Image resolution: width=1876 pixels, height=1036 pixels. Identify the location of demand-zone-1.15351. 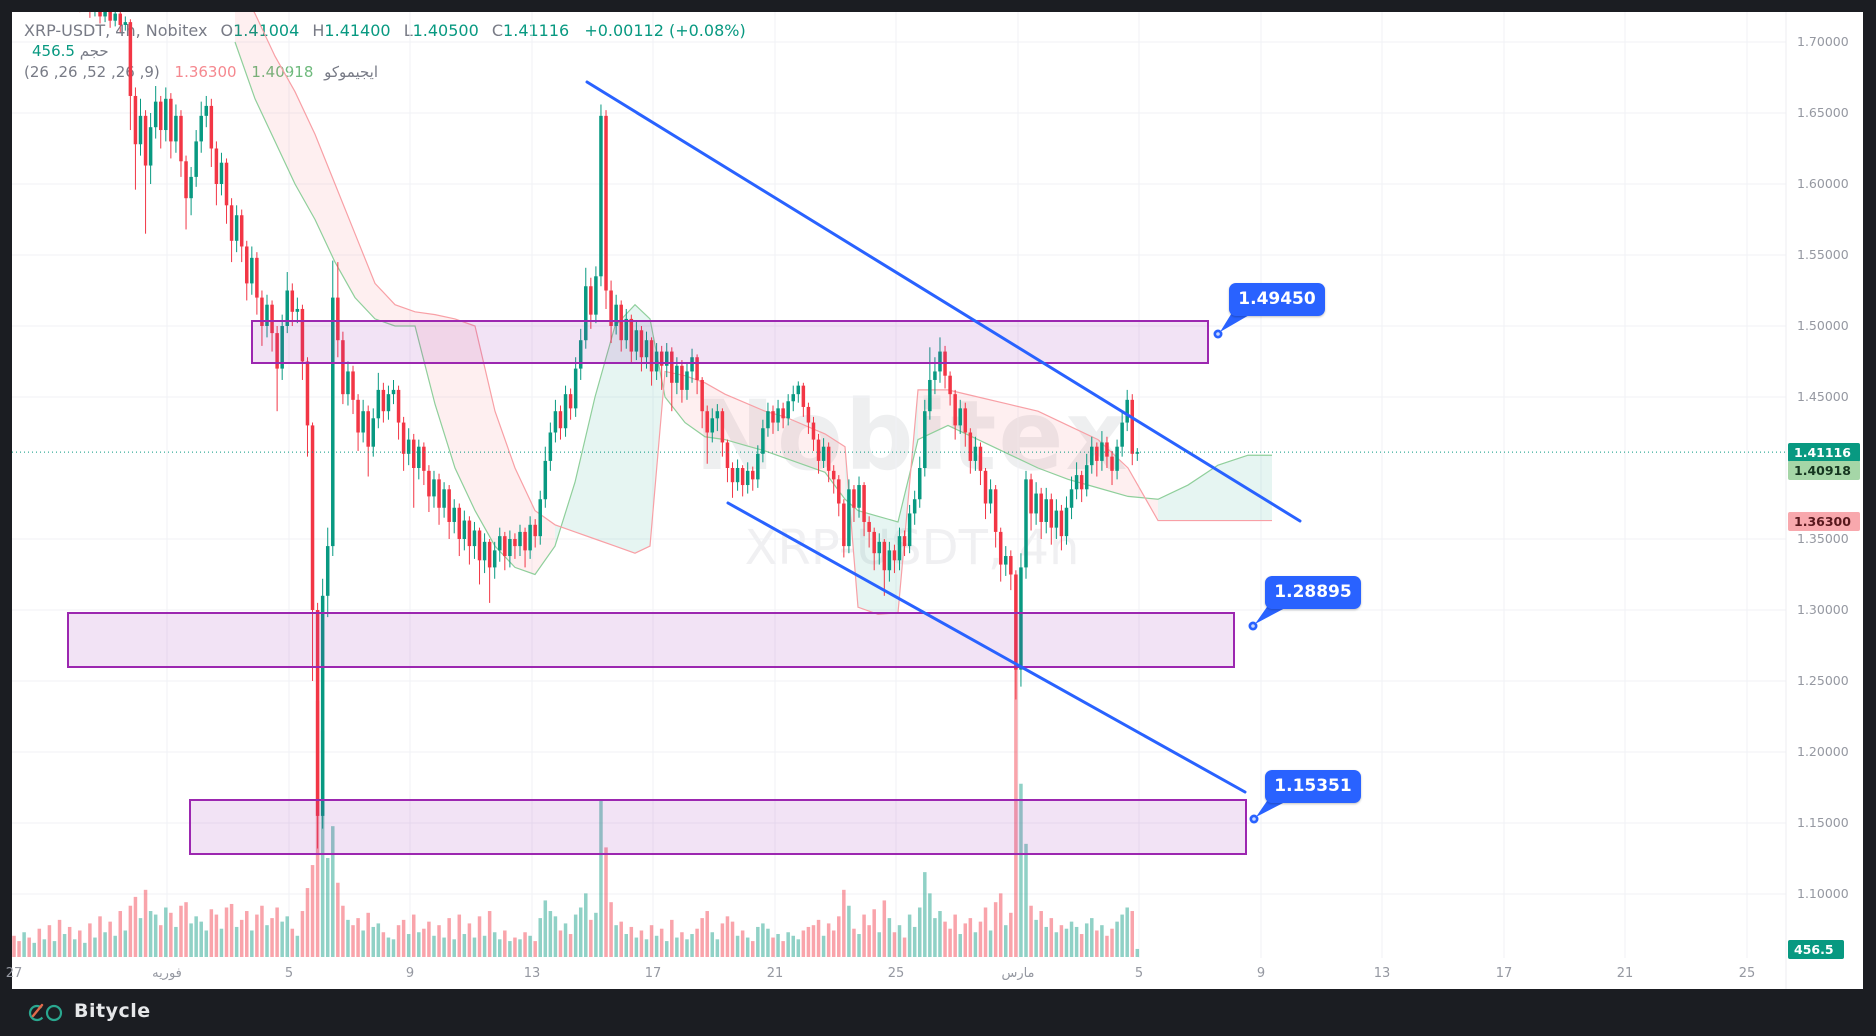
(718, 827).